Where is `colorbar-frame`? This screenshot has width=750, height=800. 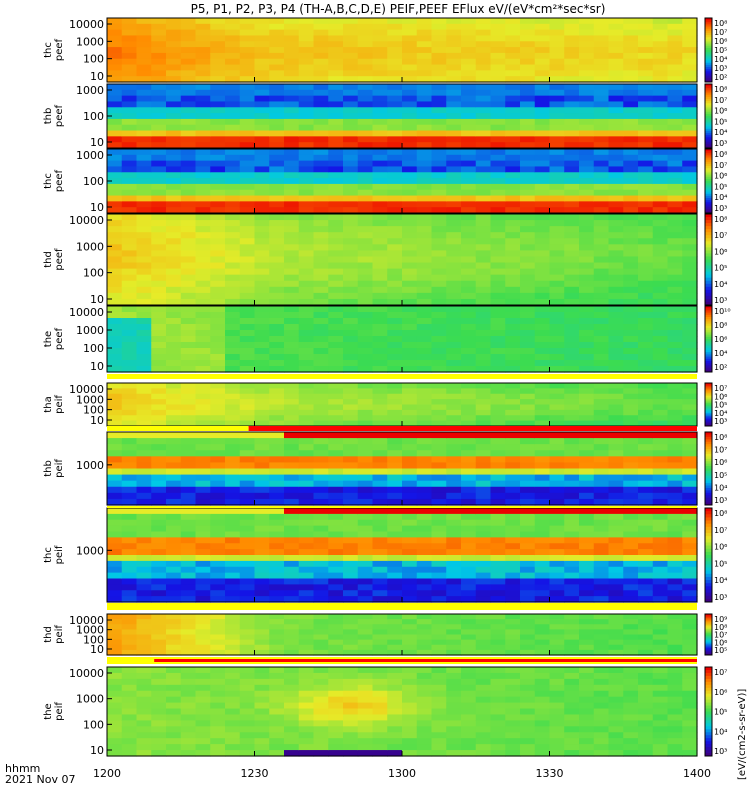
colorbar-frame is located at coordinates (708, 404).